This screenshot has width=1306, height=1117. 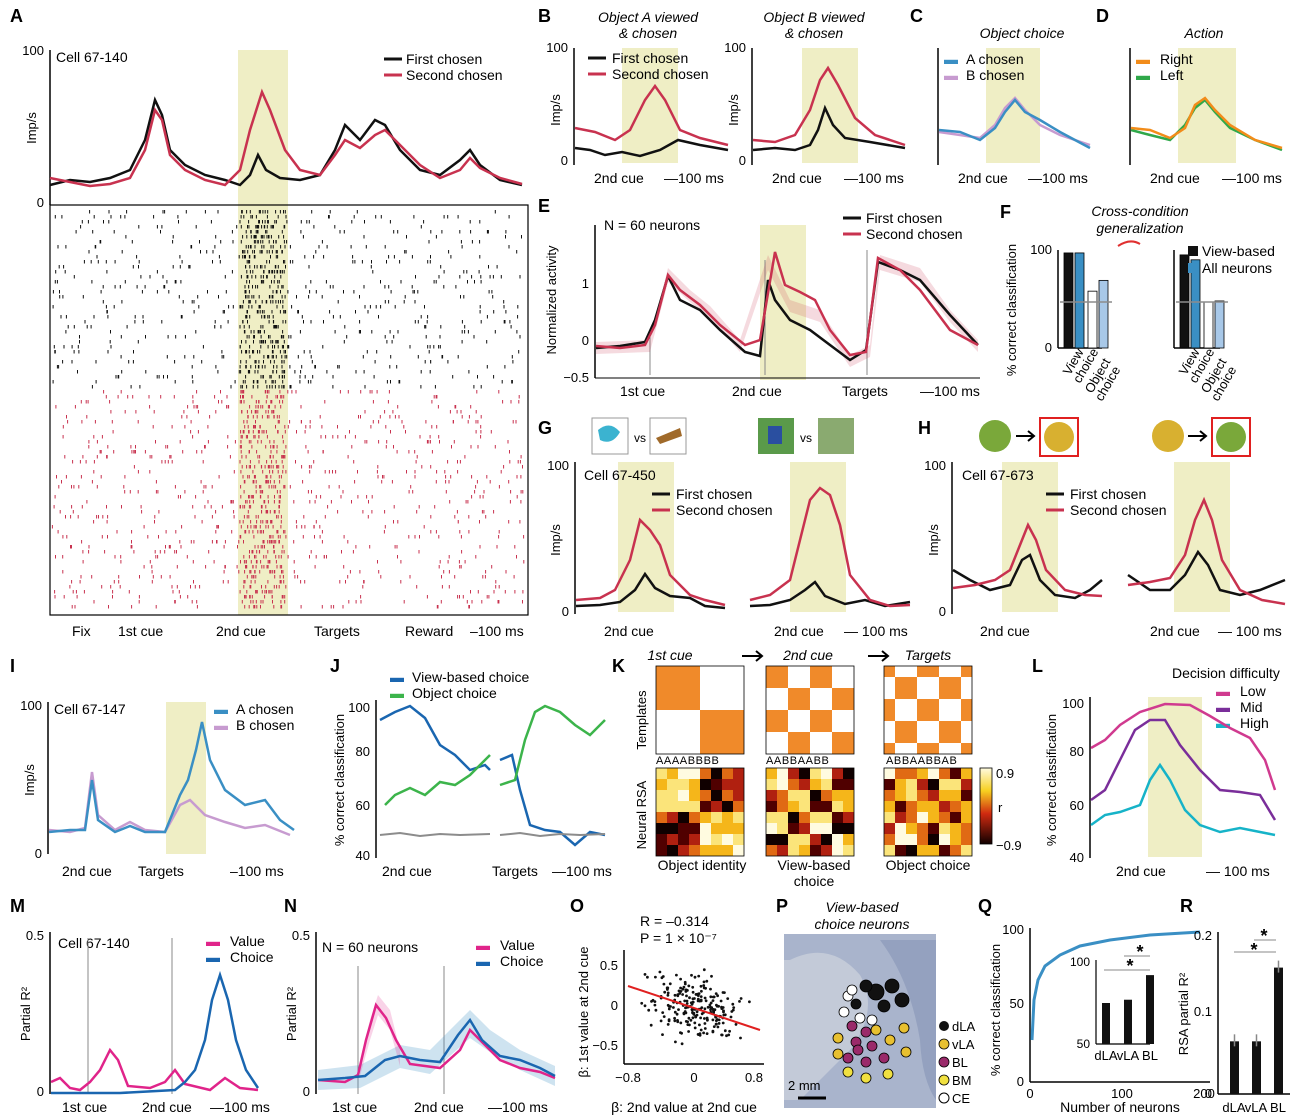 What do you see at coordinates (286, 138) in the screenshot?
I see `series-line-second` at bounding box center [286, 138].